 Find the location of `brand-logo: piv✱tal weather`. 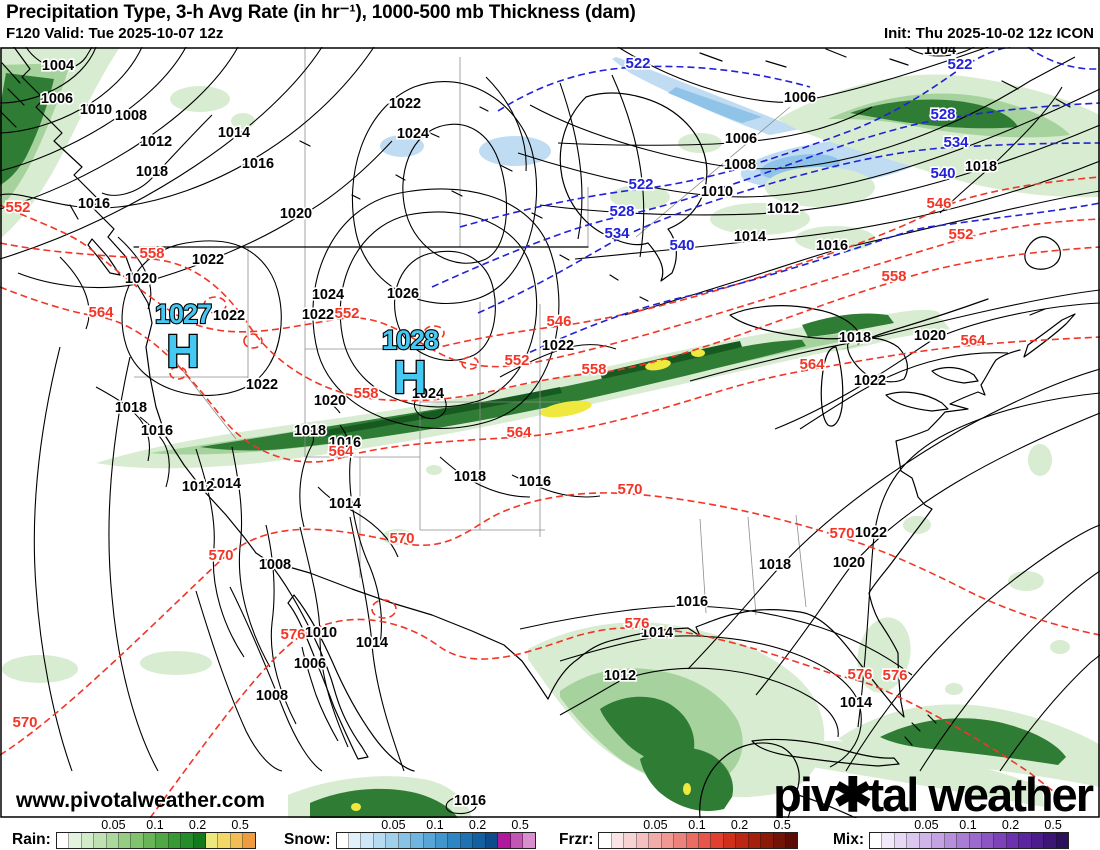

brand-logo: piv✱tal weather is located at coordinates (933, 793).